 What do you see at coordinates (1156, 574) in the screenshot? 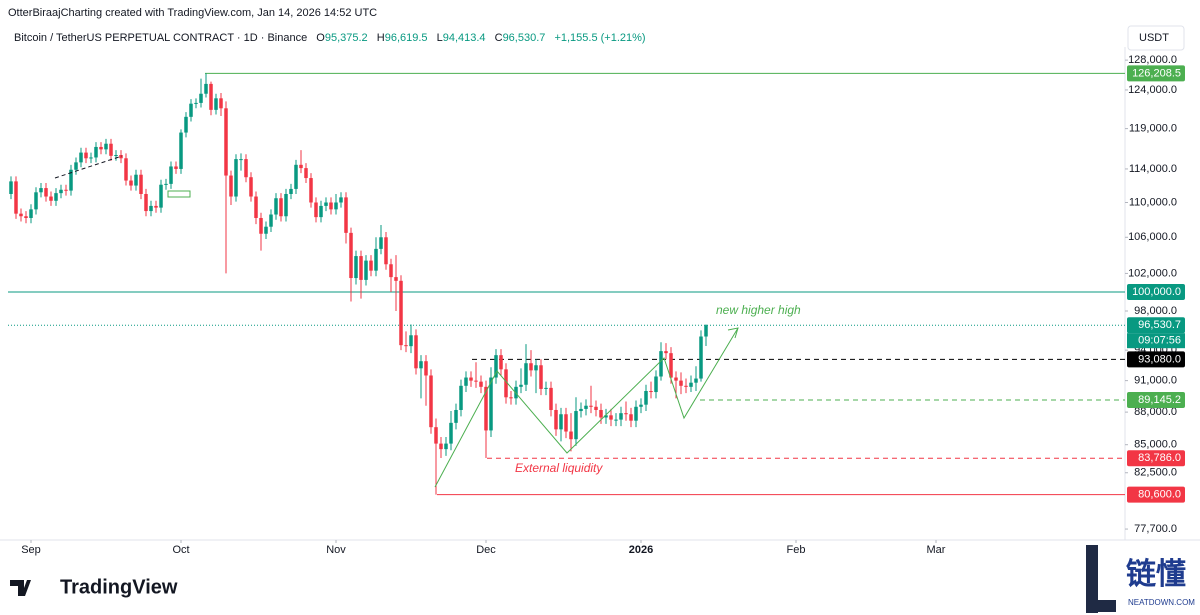
I see `watermark: 链懂` at bounding box center [1156, 574].